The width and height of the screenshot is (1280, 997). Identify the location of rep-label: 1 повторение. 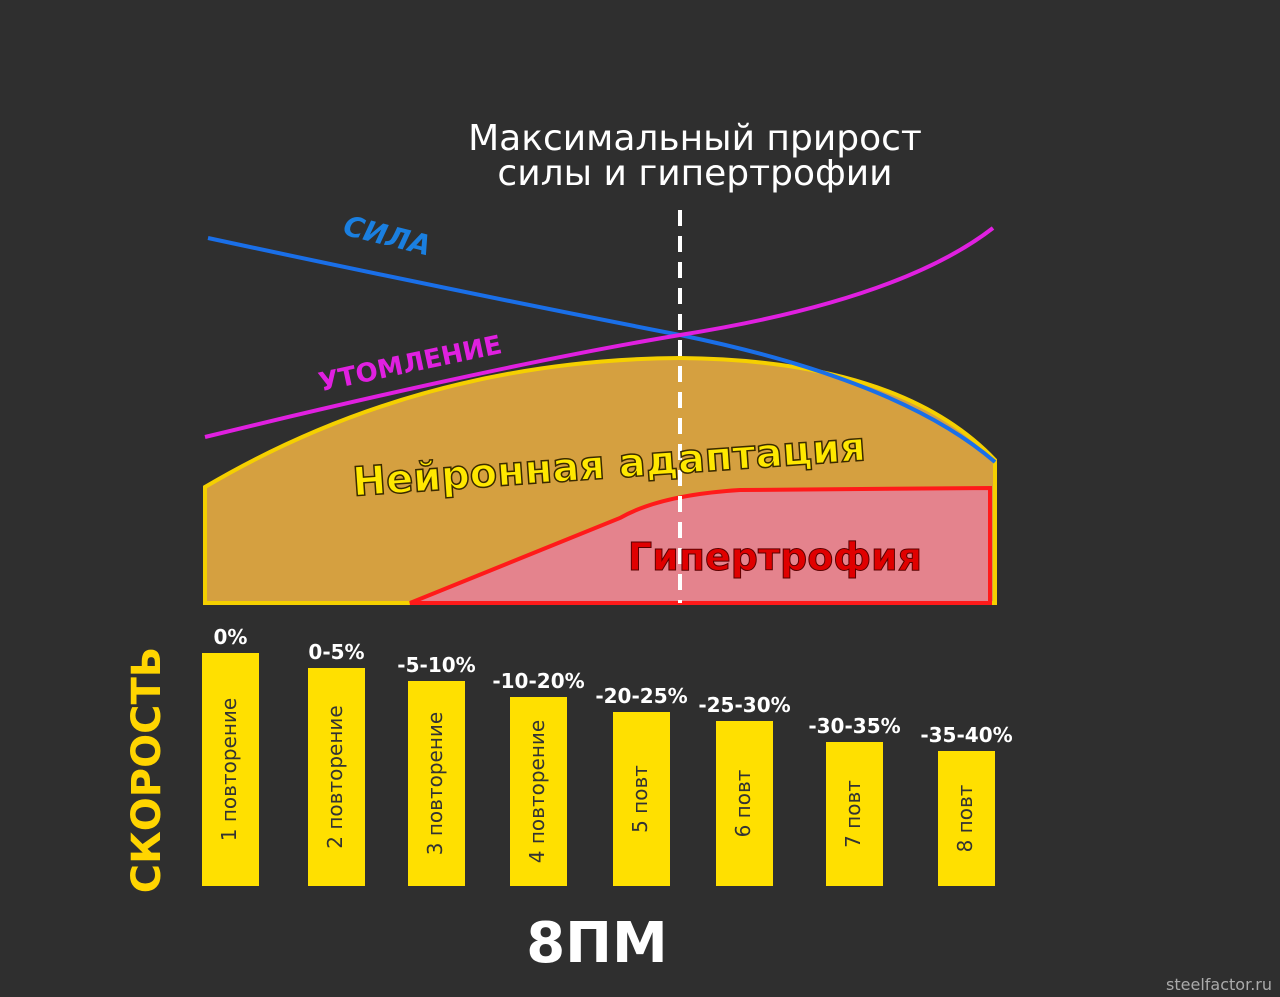
(229, 769).